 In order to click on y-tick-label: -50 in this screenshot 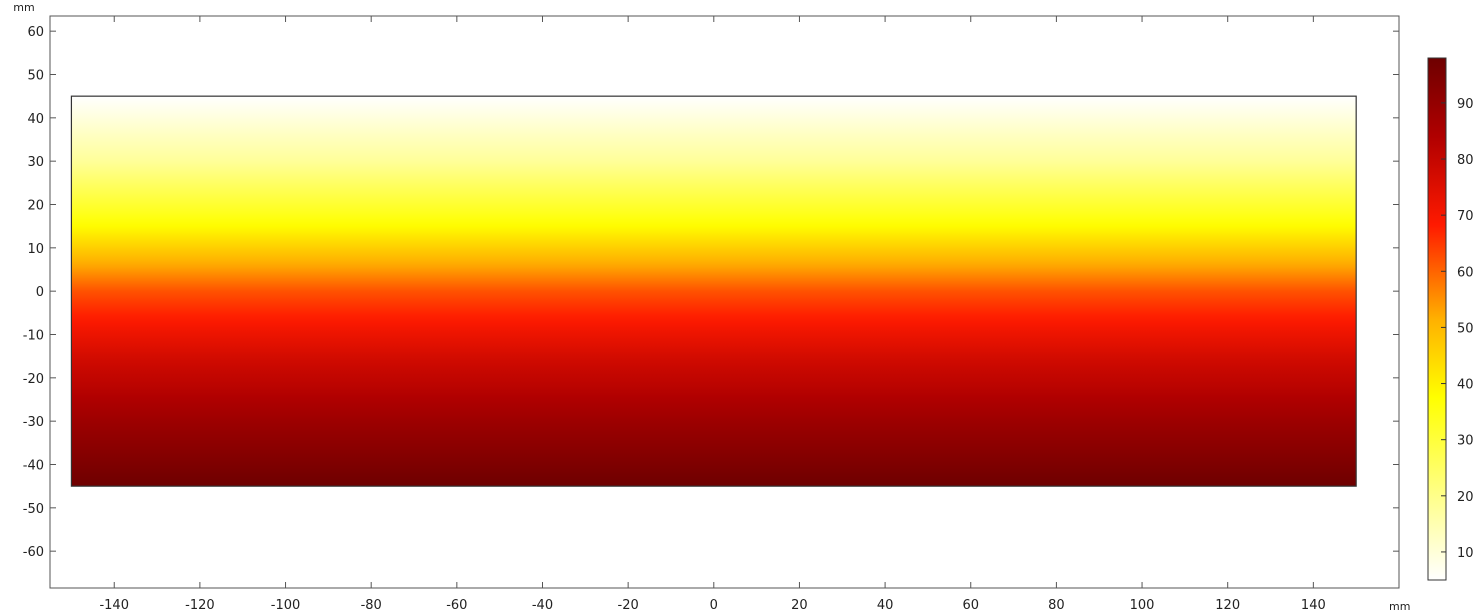, I will do `click(33, 509)`.